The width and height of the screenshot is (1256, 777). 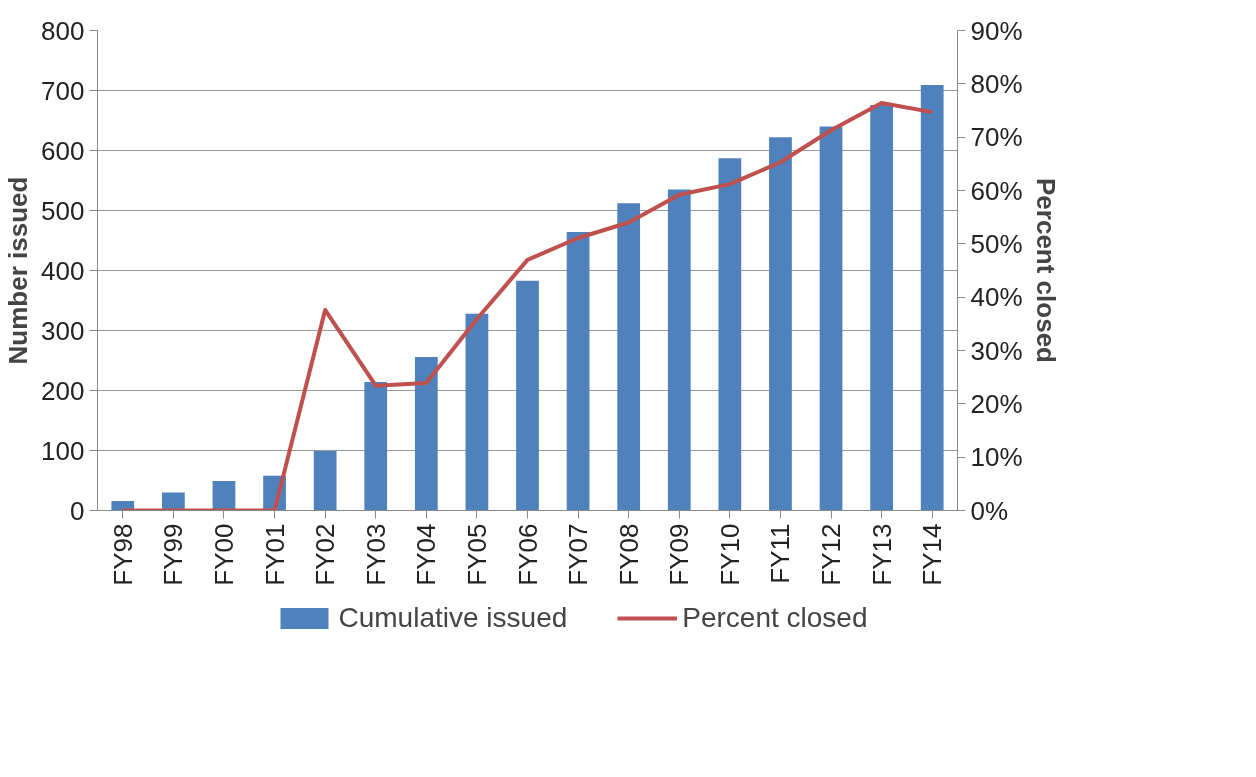 What do you see at coordinates (63, 90) in the screenshot?
I see `y-tick-label: 700` at bounding box center [63, 90].